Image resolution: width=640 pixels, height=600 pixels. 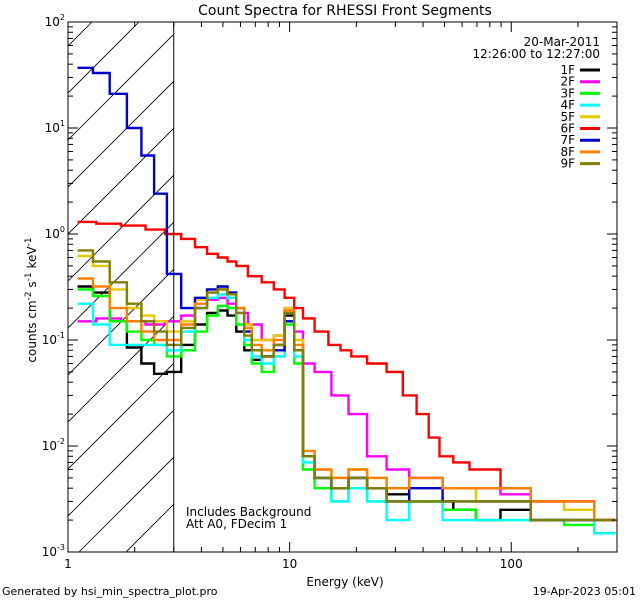 What do you see at coordinates (567, 70) in the screenshot?
I see `legend-label-1f: 1F` at bounding box center [567, 70].